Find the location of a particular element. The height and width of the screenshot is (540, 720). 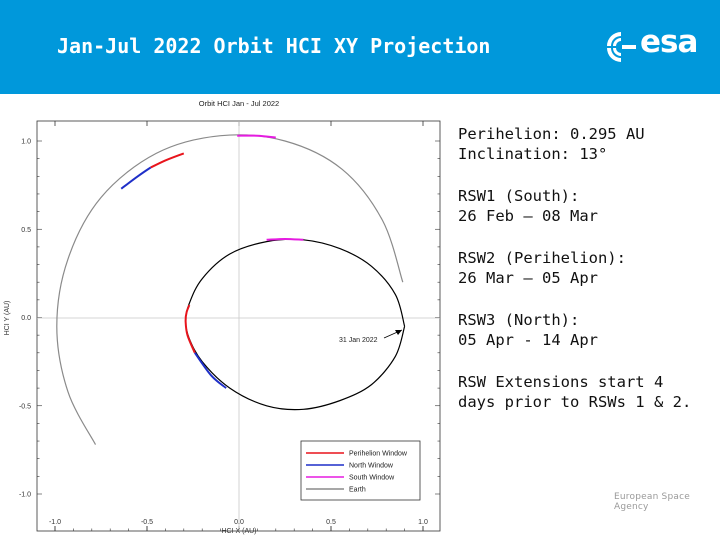

x-tick-labels: -1.0 -0.5 0.0 0.5 1.0 is located at coordinates (238, 522).